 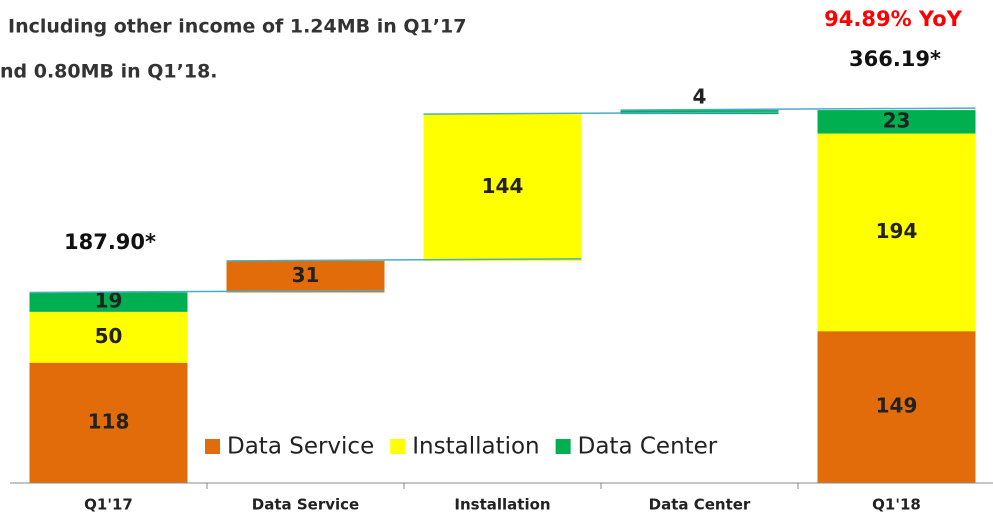 I want to click on data-label: 23, so click(x=897, y=120).